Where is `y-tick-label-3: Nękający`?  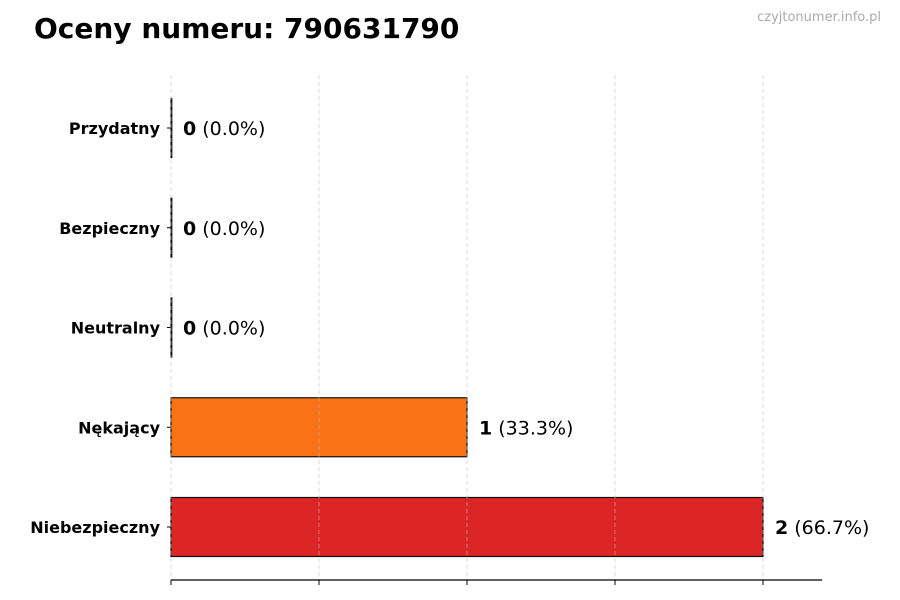
y-tick-label-3: Nękający is located at coordinates (119, 427).